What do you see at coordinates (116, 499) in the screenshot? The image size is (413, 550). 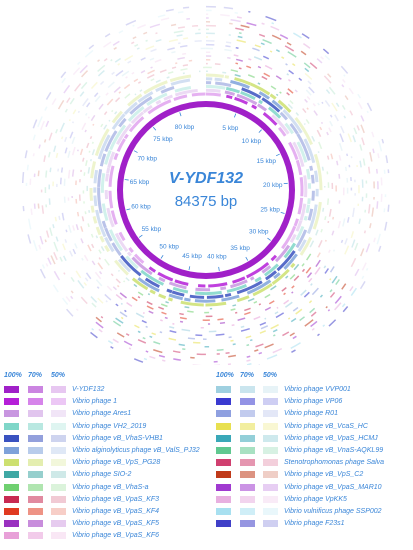 I see `legend-label: Vibrio phage vB_VpaS_KF3` at bounding box center [116, 499].